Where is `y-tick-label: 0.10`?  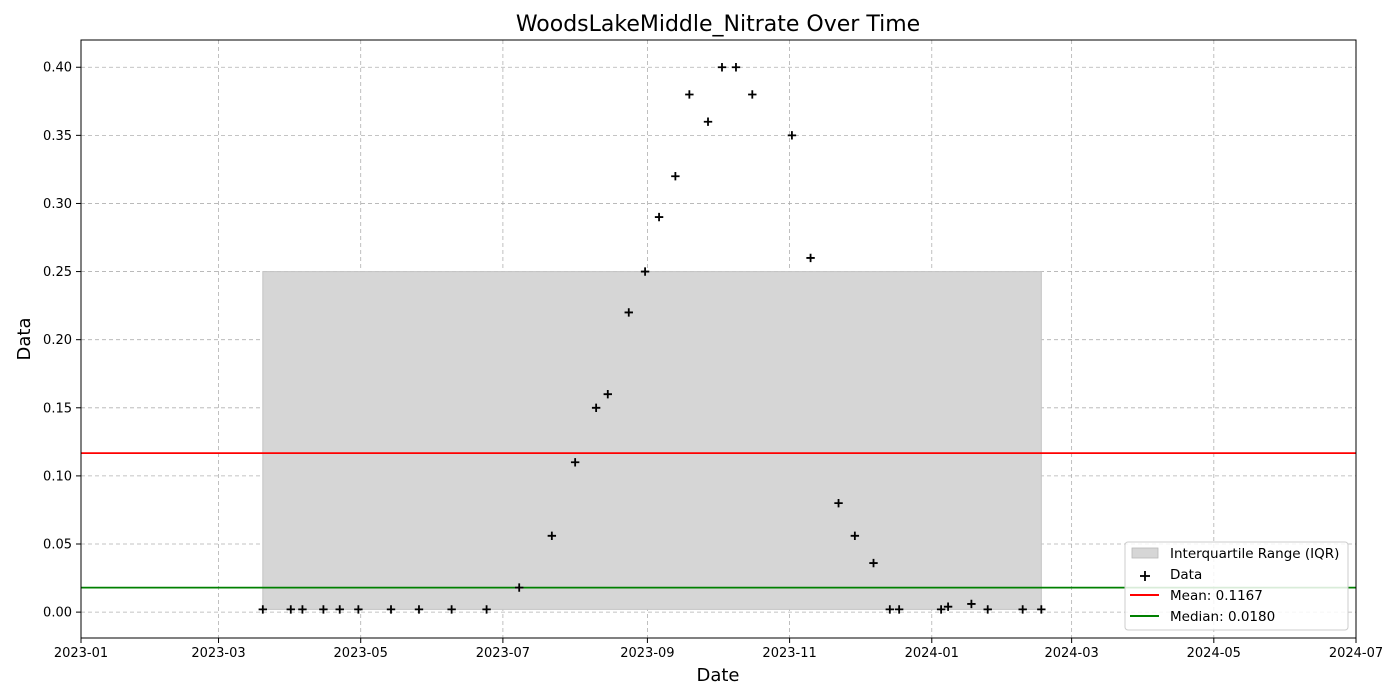
y-tick-label: 0.10 is located at coordinates (57, 476).